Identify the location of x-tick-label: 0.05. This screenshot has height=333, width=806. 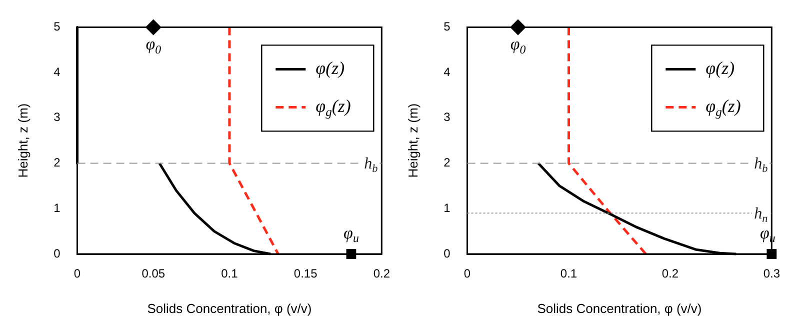
(154, 273).